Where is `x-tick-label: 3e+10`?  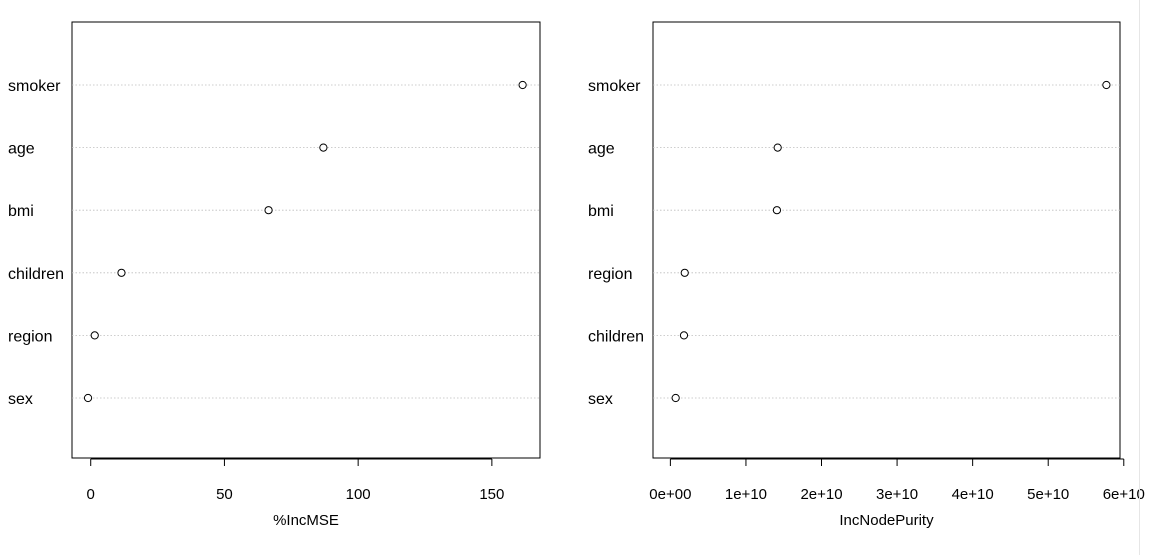 x-tick-label: 3e+10 is located at coordinates (897, 494).